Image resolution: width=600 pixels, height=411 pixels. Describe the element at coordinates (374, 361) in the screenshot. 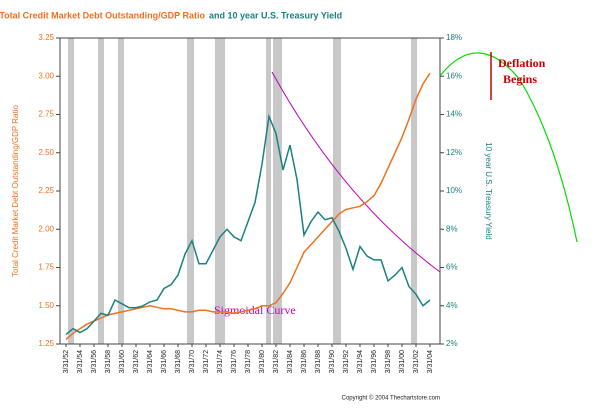

I see `x-tick-label: 3/31/96` at that location.